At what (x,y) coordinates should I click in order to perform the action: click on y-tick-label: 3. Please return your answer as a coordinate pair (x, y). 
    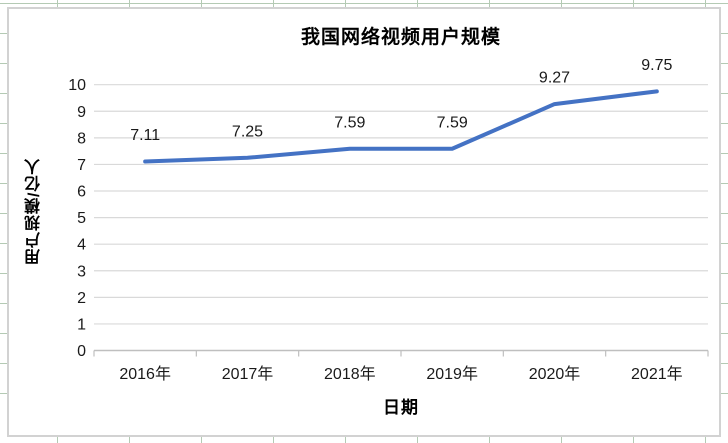
    Looking at the image, I should click on (81, 271).